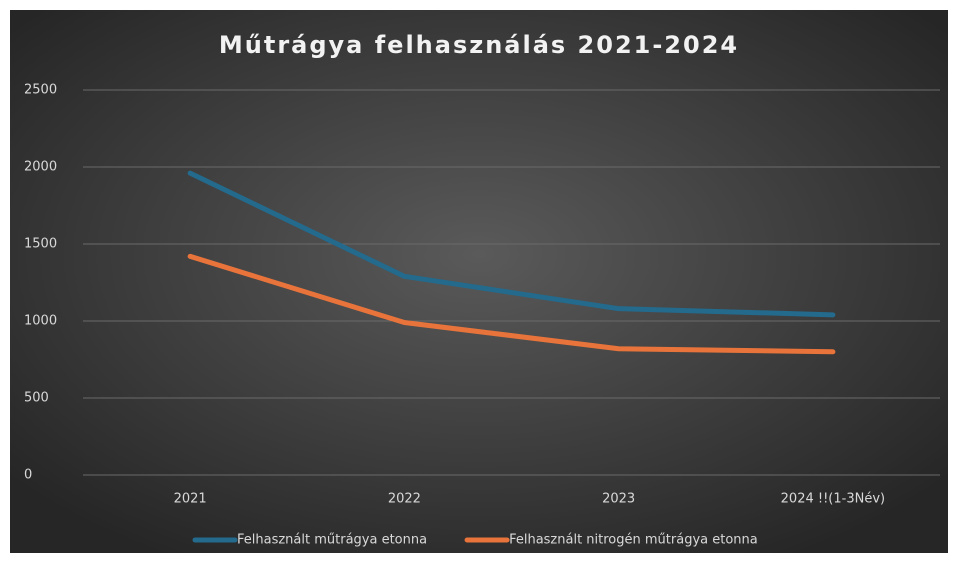 This screenshot has height=563, width=957. I want to click on y-tick-label: 2000, so click(40, 167).